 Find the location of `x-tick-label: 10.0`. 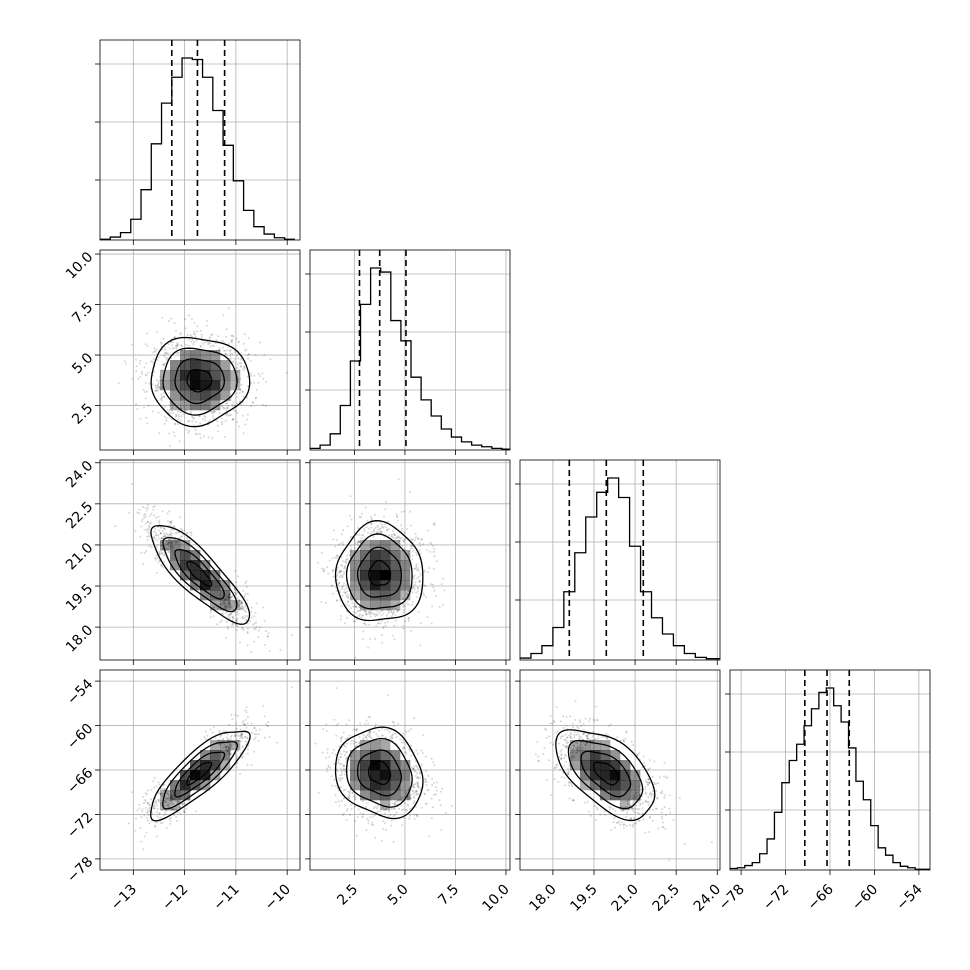

x-tick-label: 10.0 is located at coordinates (495, 898).